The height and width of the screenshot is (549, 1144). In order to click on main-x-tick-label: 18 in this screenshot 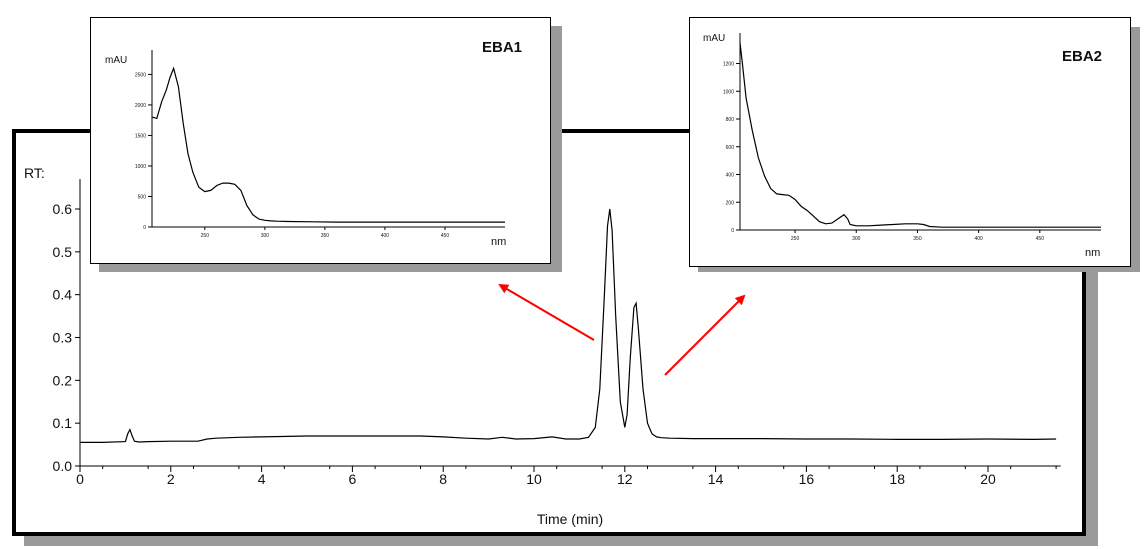, I will do `click(897, 479)`.